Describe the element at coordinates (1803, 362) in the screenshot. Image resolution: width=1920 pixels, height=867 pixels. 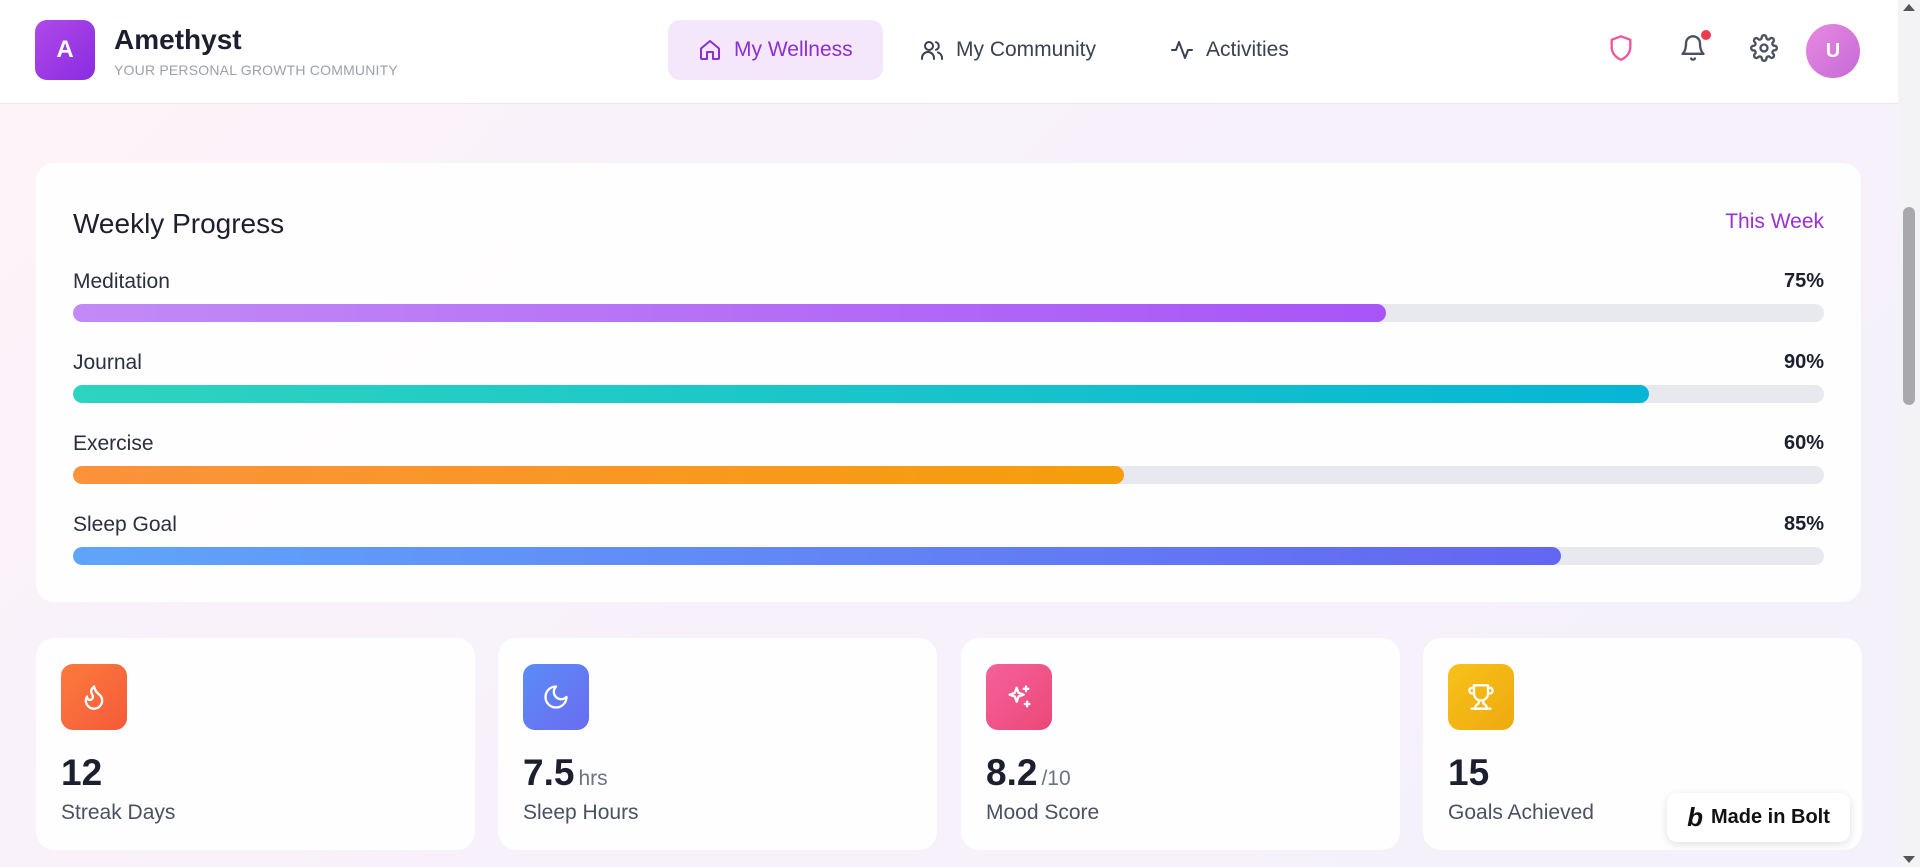
I see `progress-value: 90%` at that location.